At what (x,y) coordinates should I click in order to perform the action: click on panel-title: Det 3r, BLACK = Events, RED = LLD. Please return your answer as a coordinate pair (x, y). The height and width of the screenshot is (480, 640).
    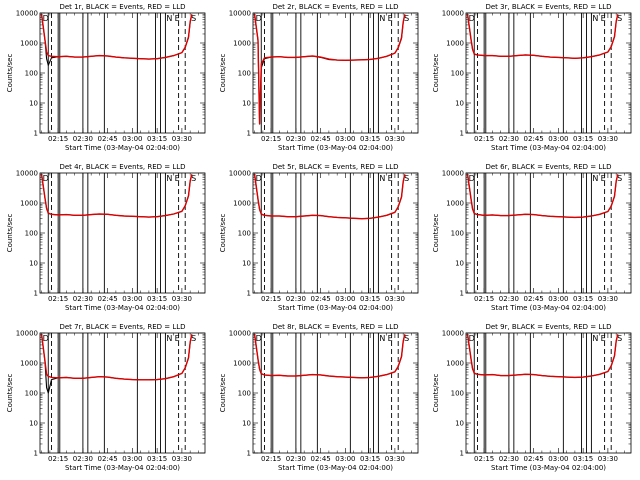
    Looking at the image, I should click on (548, 7).